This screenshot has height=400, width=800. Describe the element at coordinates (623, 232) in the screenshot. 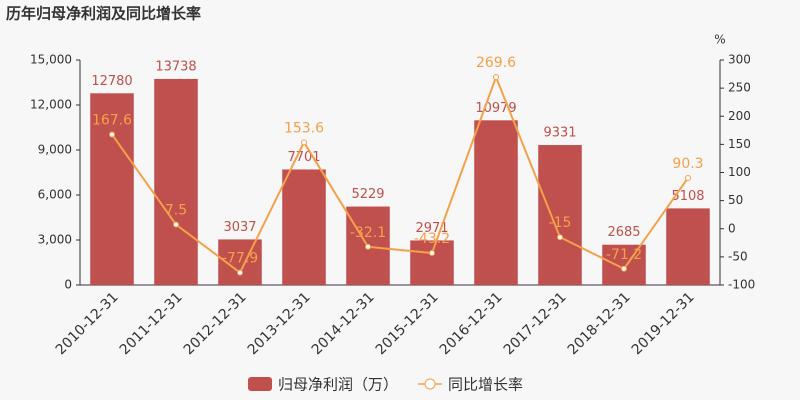

I see `bar-value-label: 2685` at that location.